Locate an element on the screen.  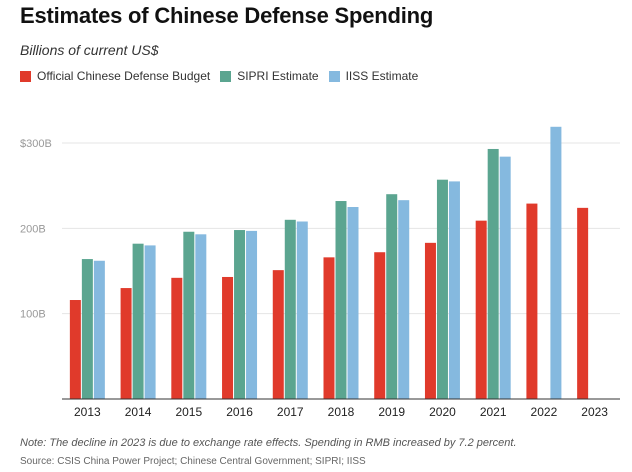
legend-swatch-sipri is located at coordinates (226, 76).